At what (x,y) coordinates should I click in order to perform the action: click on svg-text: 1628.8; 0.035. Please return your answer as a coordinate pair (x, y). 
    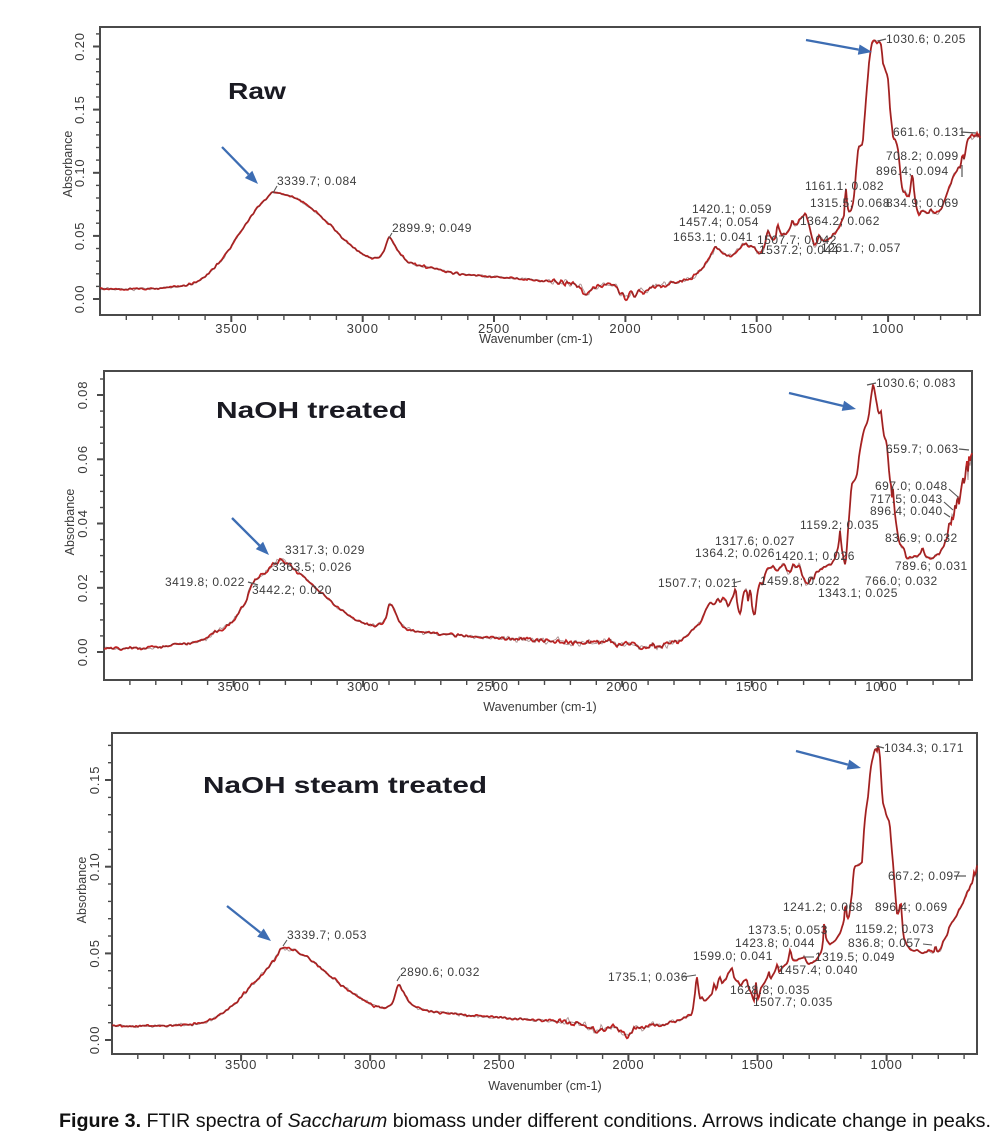
    Looking at the image, I should click on (770, 990).